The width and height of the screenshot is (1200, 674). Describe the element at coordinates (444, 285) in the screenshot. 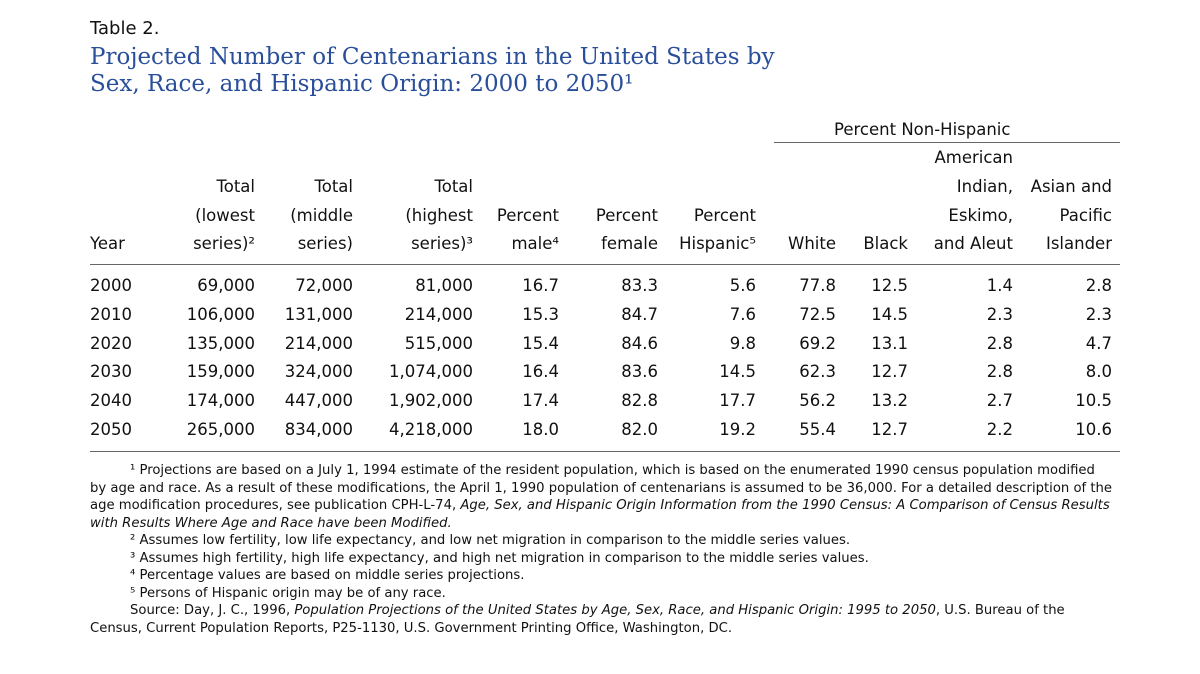

I see `cell-highest: 81,000` at that location.